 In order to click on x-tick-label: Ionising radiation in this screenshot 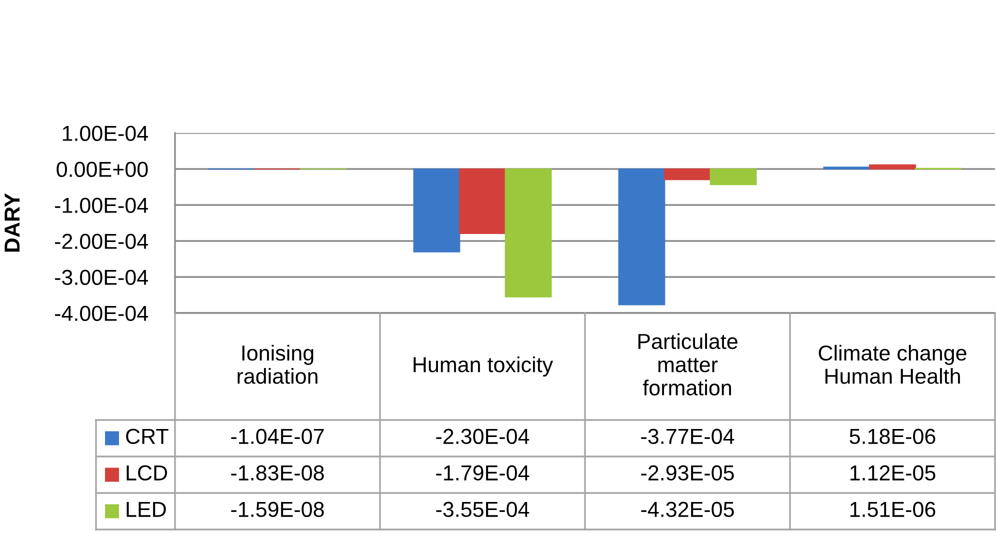, I will do `click(278, 364)`.